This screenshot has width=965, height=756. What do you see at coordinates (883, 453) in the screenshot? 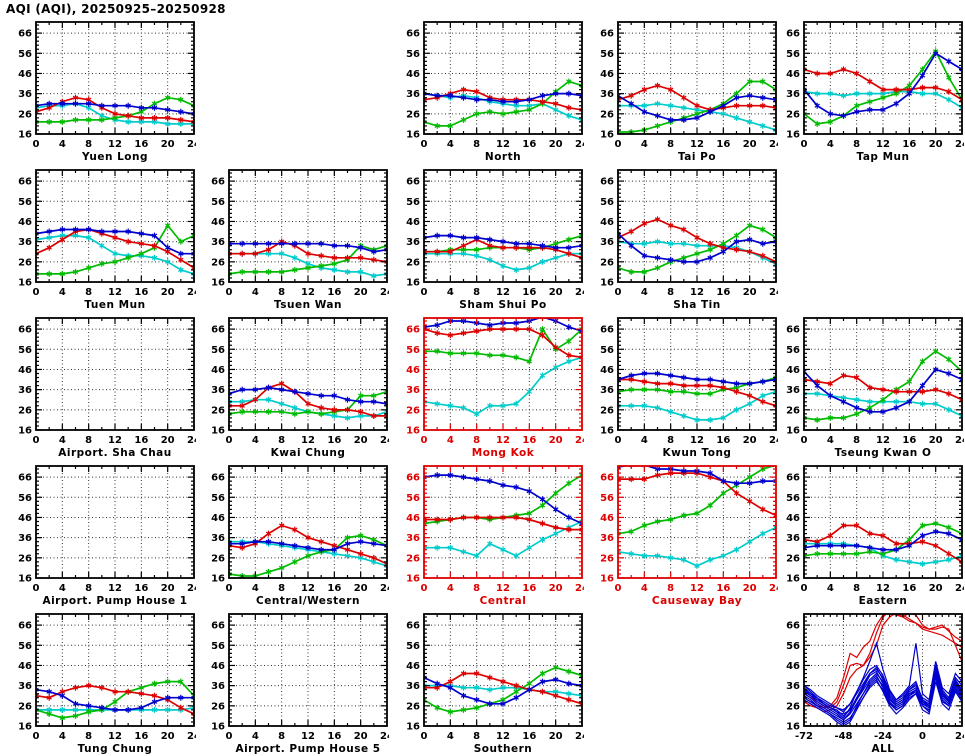
I see `subplot-title: Tseung Kwan O` at bounding box center [883, 453].